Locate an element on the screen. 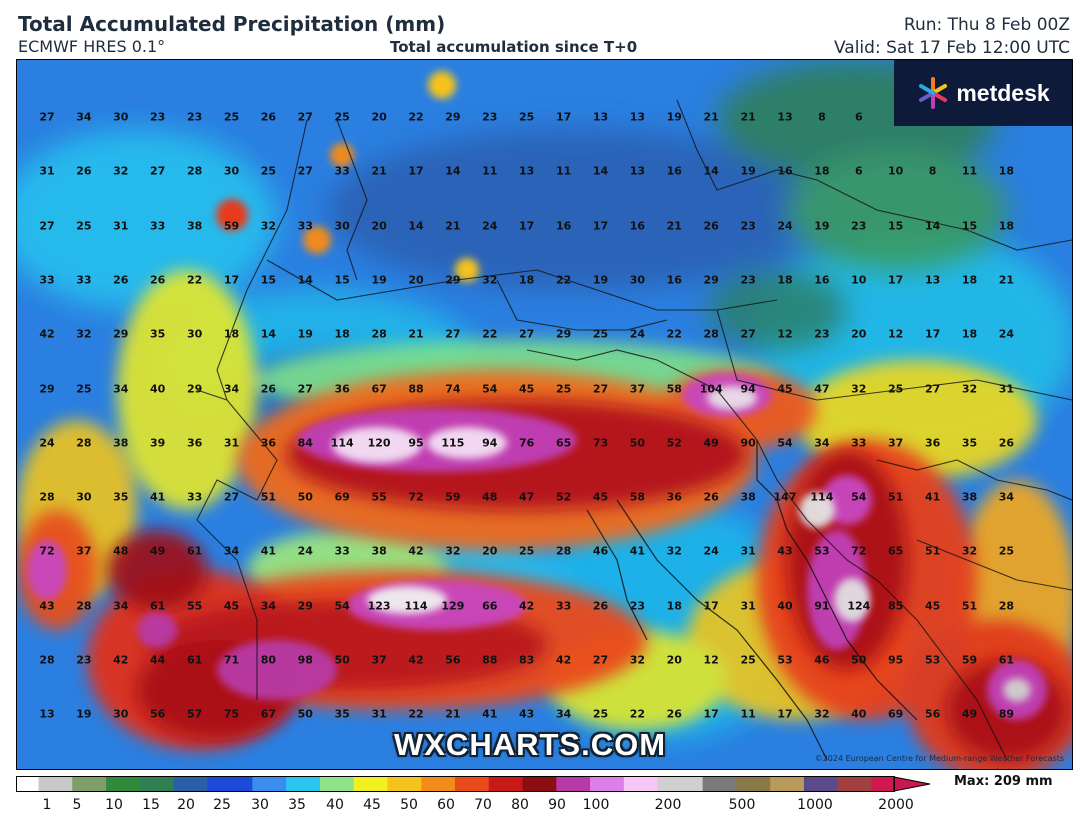 Image resolution: width=1088 pixels, height=835 pixels. grid-value: 72 is located at coordinates (859, 551).